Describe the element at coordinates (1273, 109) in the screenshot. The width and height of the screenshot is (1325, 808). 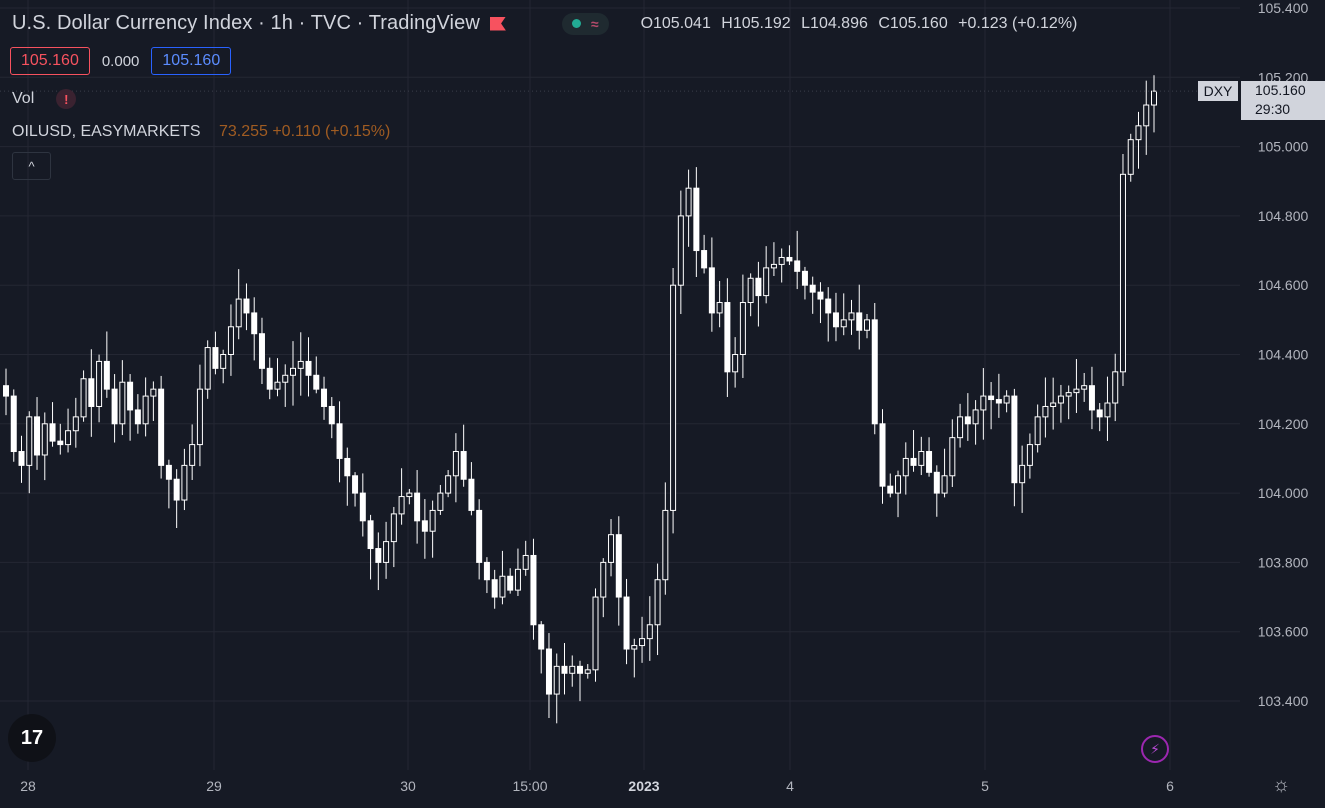
I see `bar-countdown: 29:30` at that location.